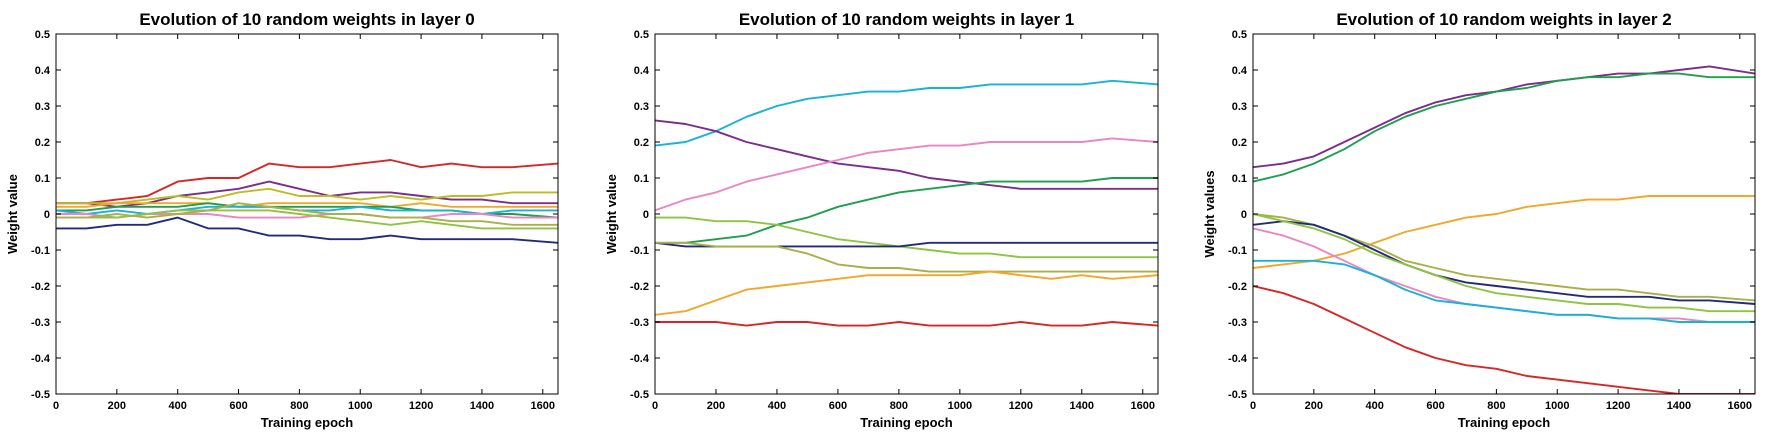  What do you see at coordinates (1209, 213) in the screenshot?
I see `y-axis-label: Weight values` at bounding box center [1209, 213].